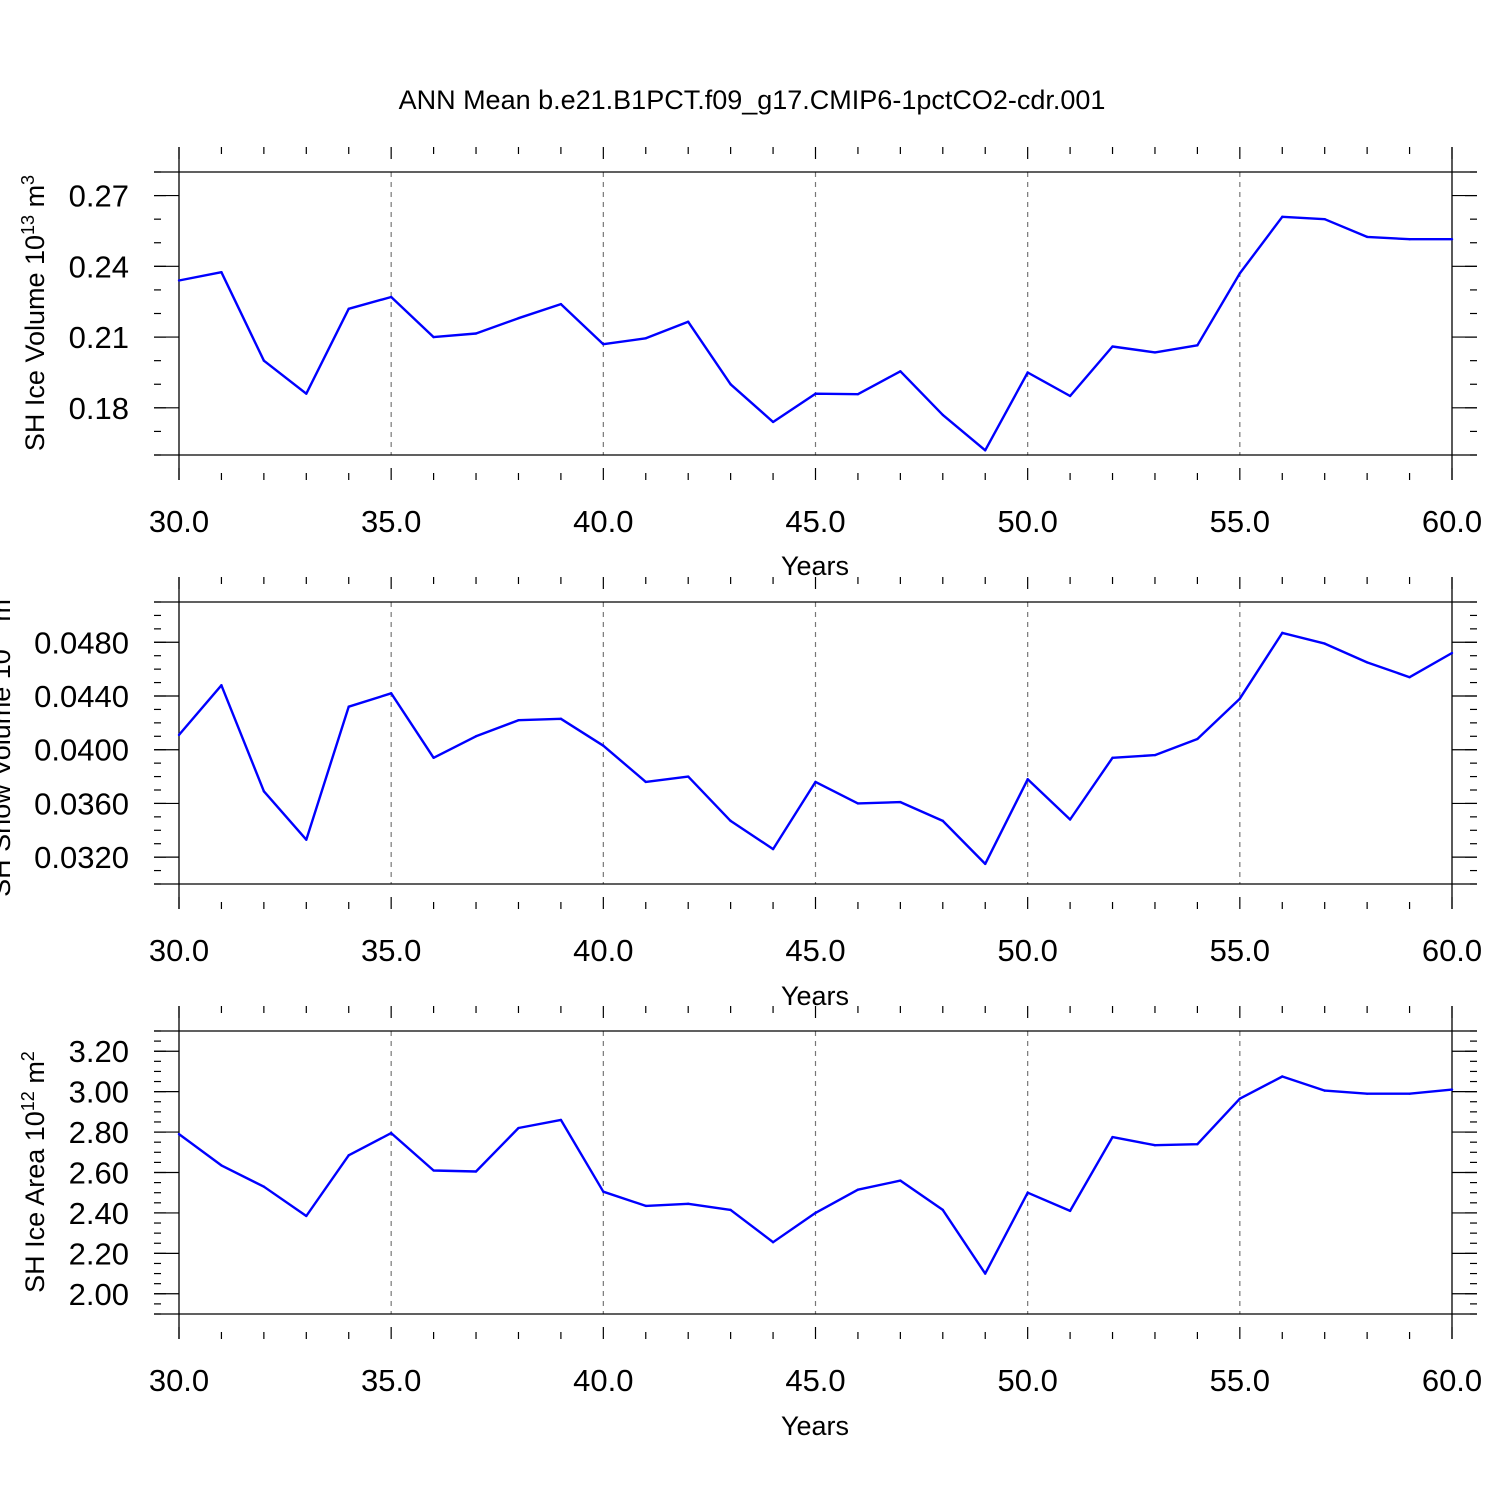  What do you see at coordinates (81, 750) in the screenshot?
I see `y-tick-label: 0.0400` at bounding box center [81, 750].